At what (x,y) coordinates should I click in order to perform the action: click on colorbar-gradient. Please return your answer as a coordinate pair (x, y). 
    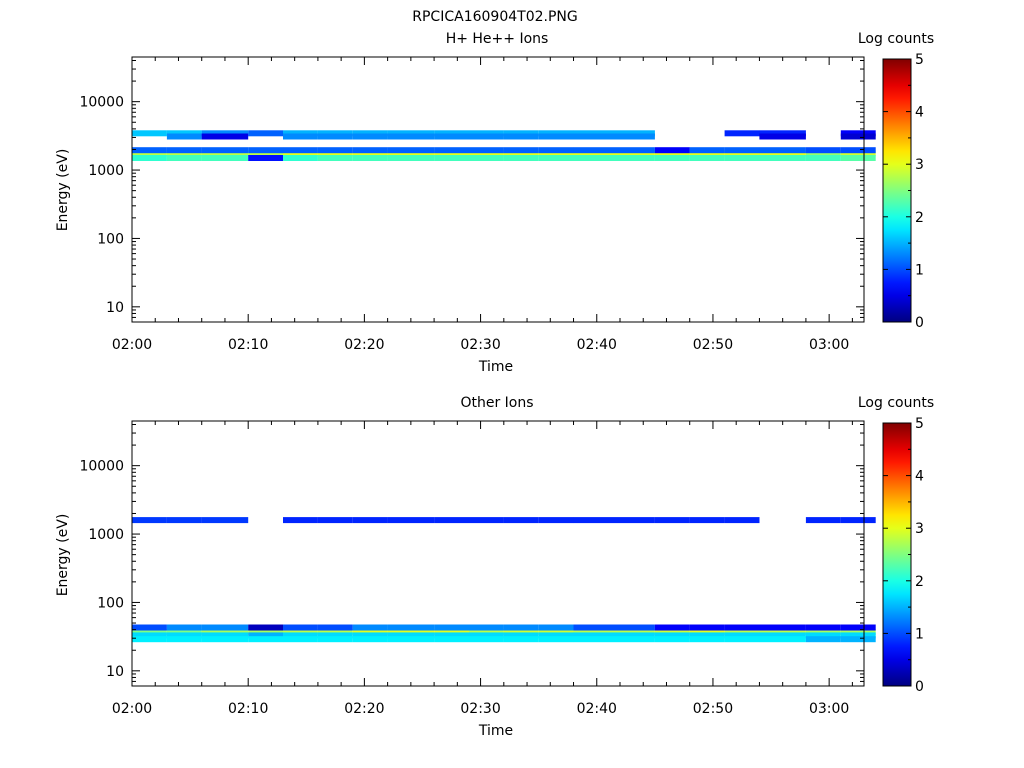
    Looking at the image, I should click on (897, 190).